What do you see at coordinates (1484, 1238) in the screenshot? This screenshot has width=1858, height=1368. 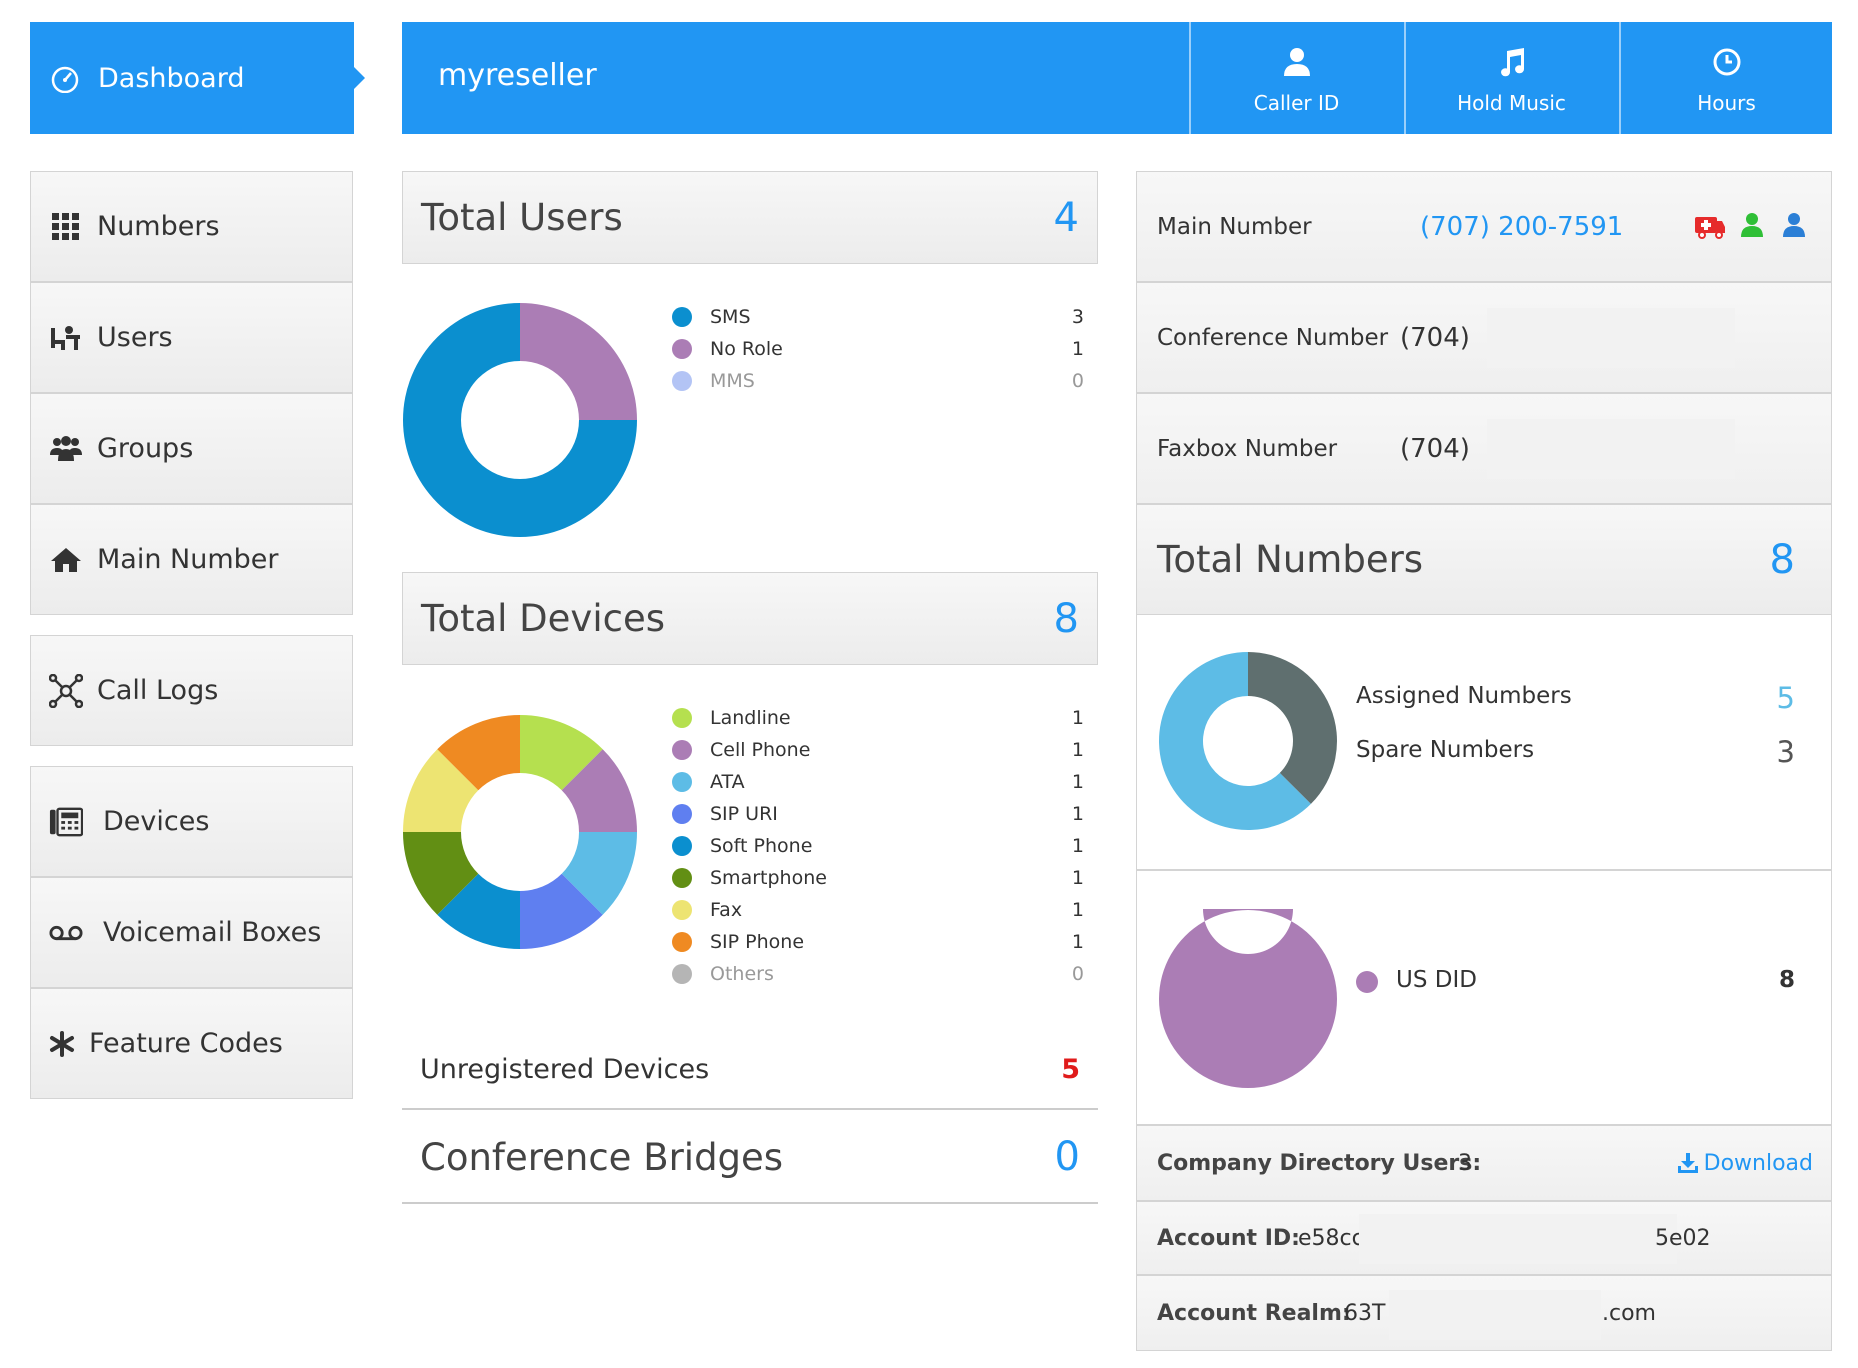 I see `account-id-row: Account ID: e58cc 5e02` at bounding box center [1484, 1238].